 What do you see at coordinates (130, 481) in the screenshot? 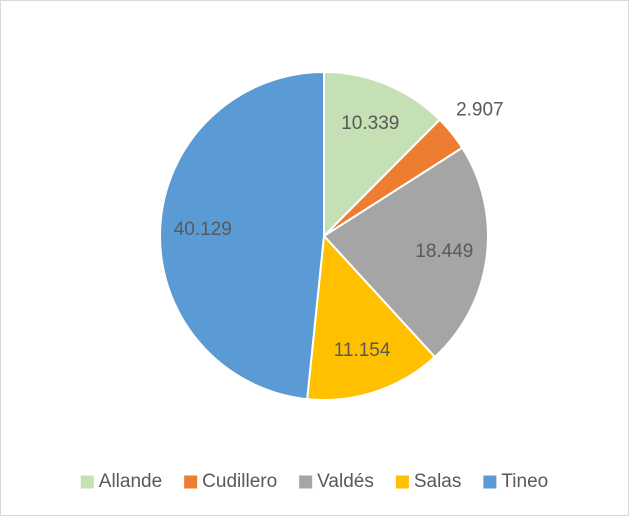
I see `legend-label: Allande` at bounding box center [130, 481].